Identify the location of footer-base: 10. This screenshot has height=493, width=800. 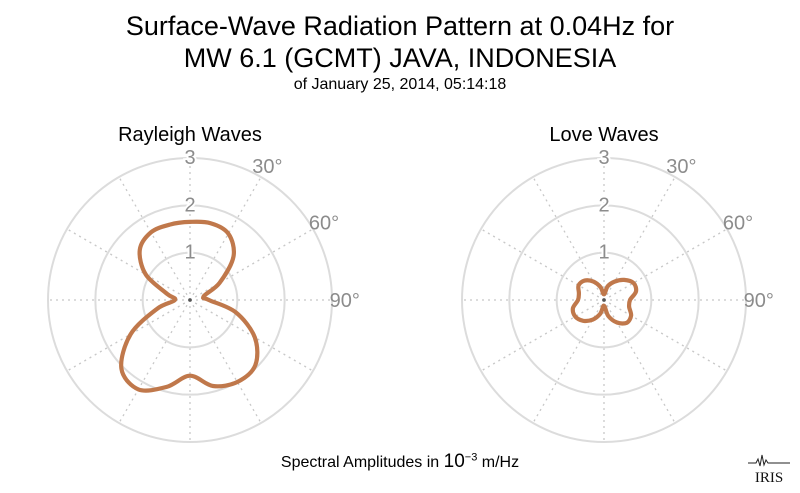
(454, 461).